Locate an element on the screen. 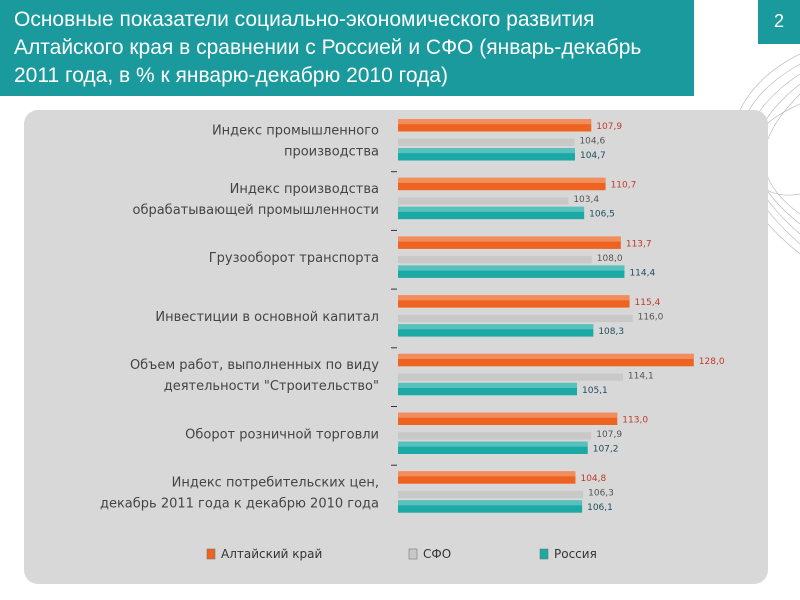  category-label: деятельности "Строительство" is located at coordinates (271, 386).